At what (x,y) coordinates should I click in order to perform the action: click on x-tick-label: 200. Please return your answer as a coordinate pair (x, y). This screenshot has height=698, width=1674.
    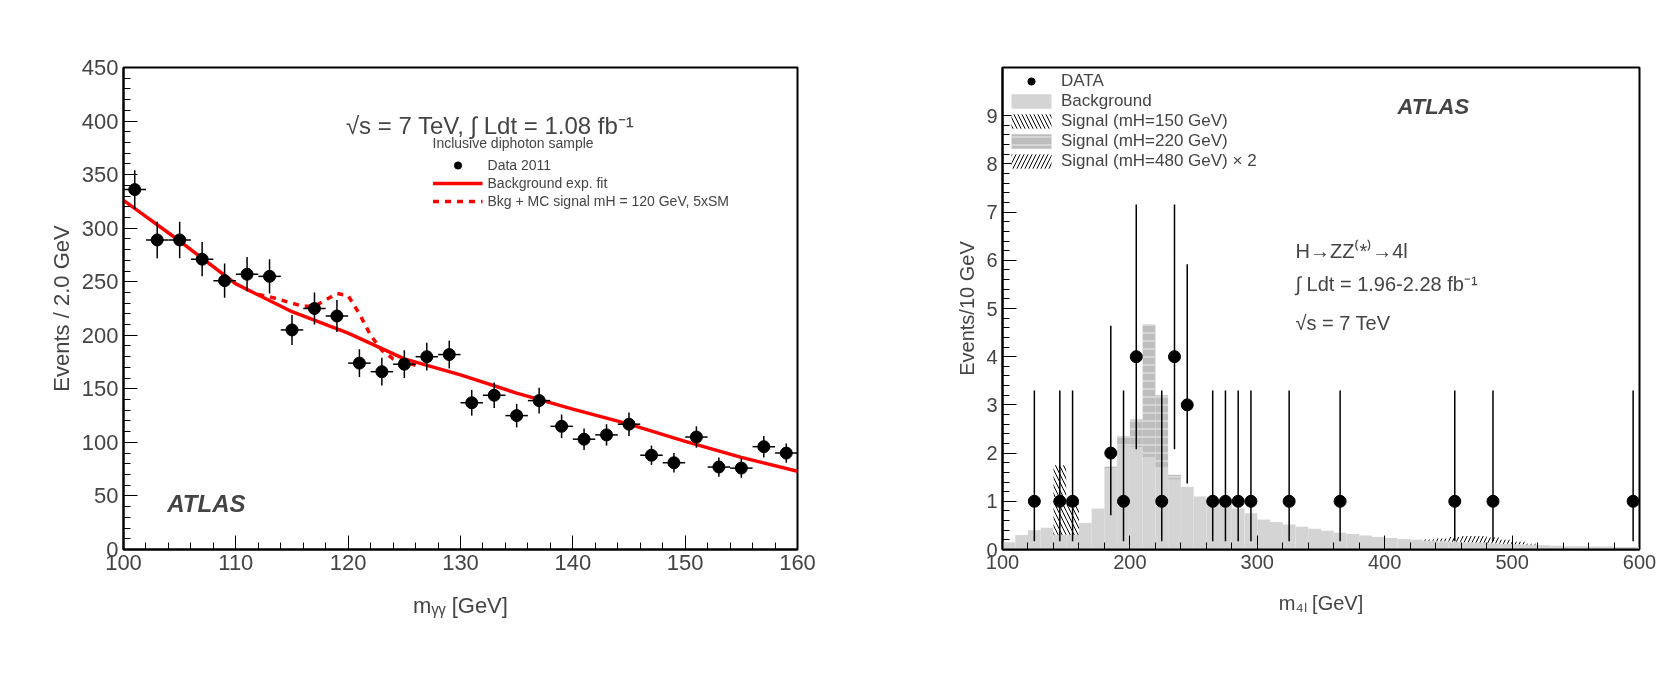
    Looking at the image, I should click on (1130, 561).